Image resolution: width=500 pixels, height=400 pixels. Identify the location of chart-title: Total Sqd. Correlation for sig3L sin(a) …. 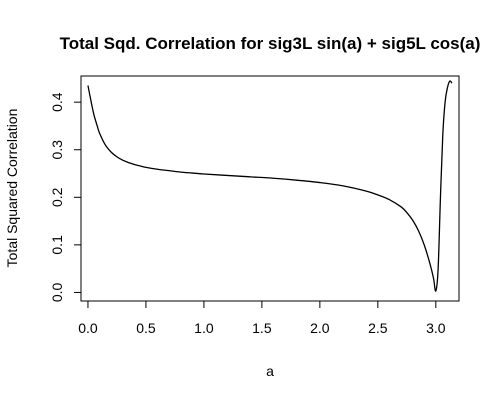
(270, 43).